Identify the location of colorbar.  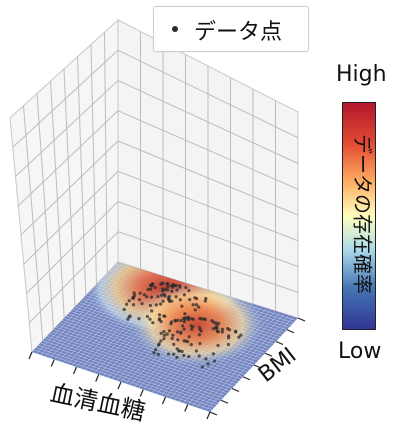
(359, 216).